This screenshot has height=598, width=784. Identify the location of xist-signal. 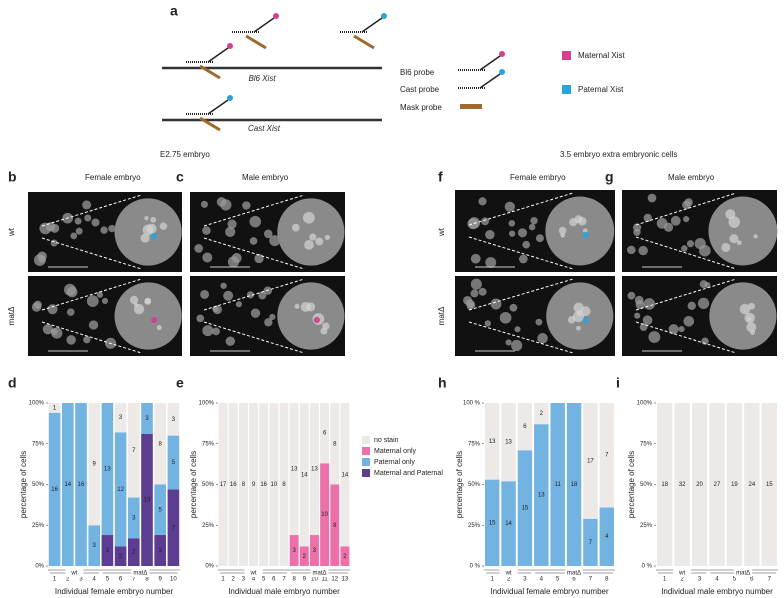
(585, 235).